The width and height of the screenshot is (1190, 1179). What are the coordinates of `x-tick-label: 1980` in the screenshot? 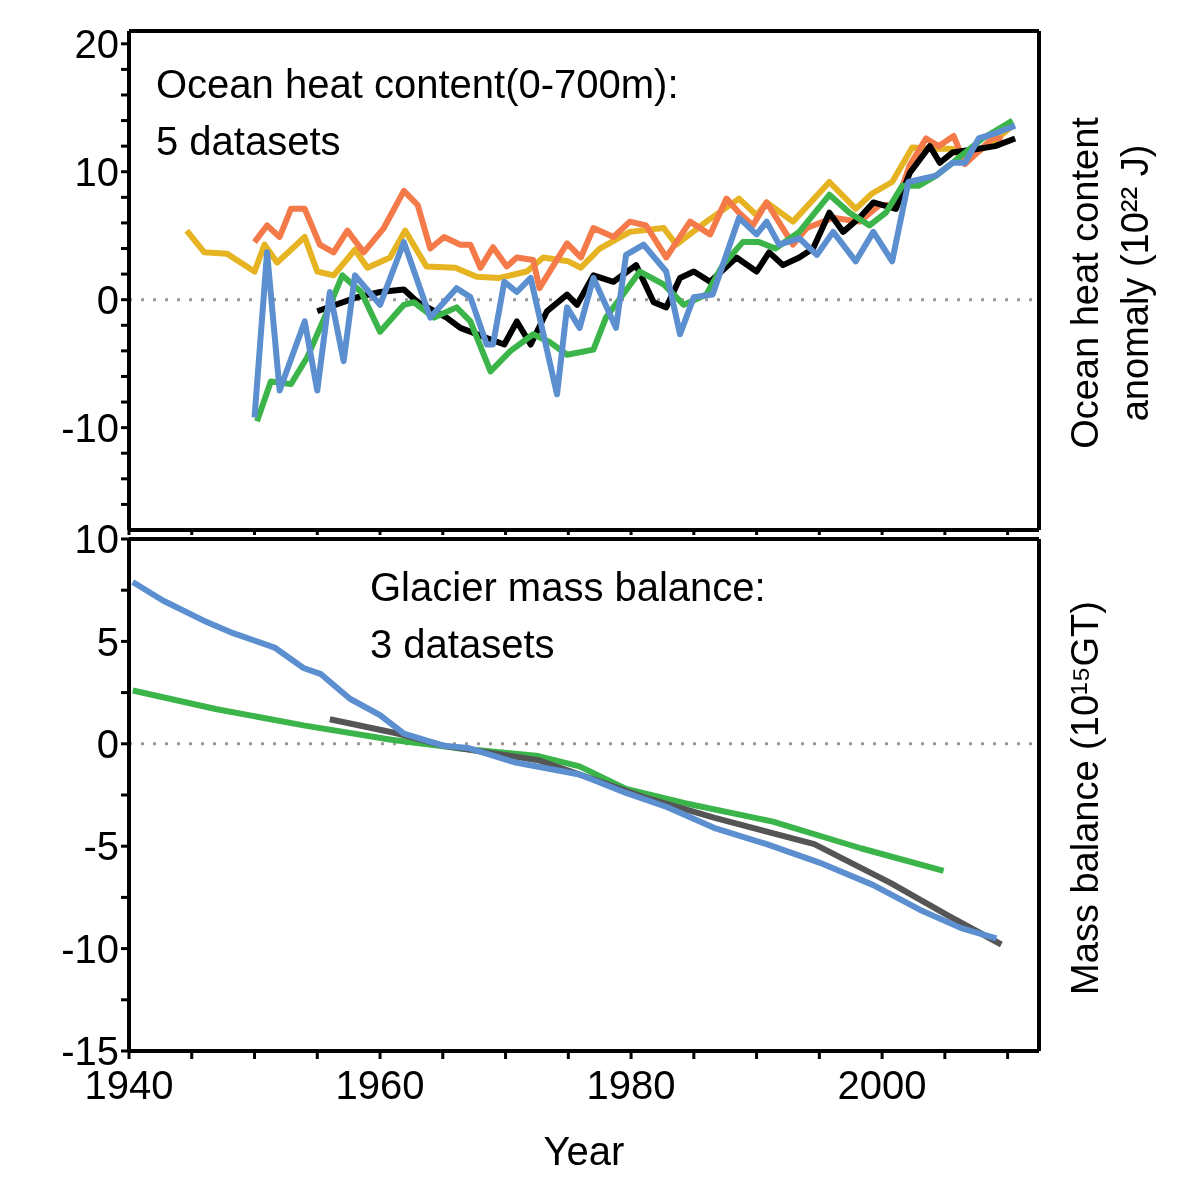 It's located at (631, 1085).